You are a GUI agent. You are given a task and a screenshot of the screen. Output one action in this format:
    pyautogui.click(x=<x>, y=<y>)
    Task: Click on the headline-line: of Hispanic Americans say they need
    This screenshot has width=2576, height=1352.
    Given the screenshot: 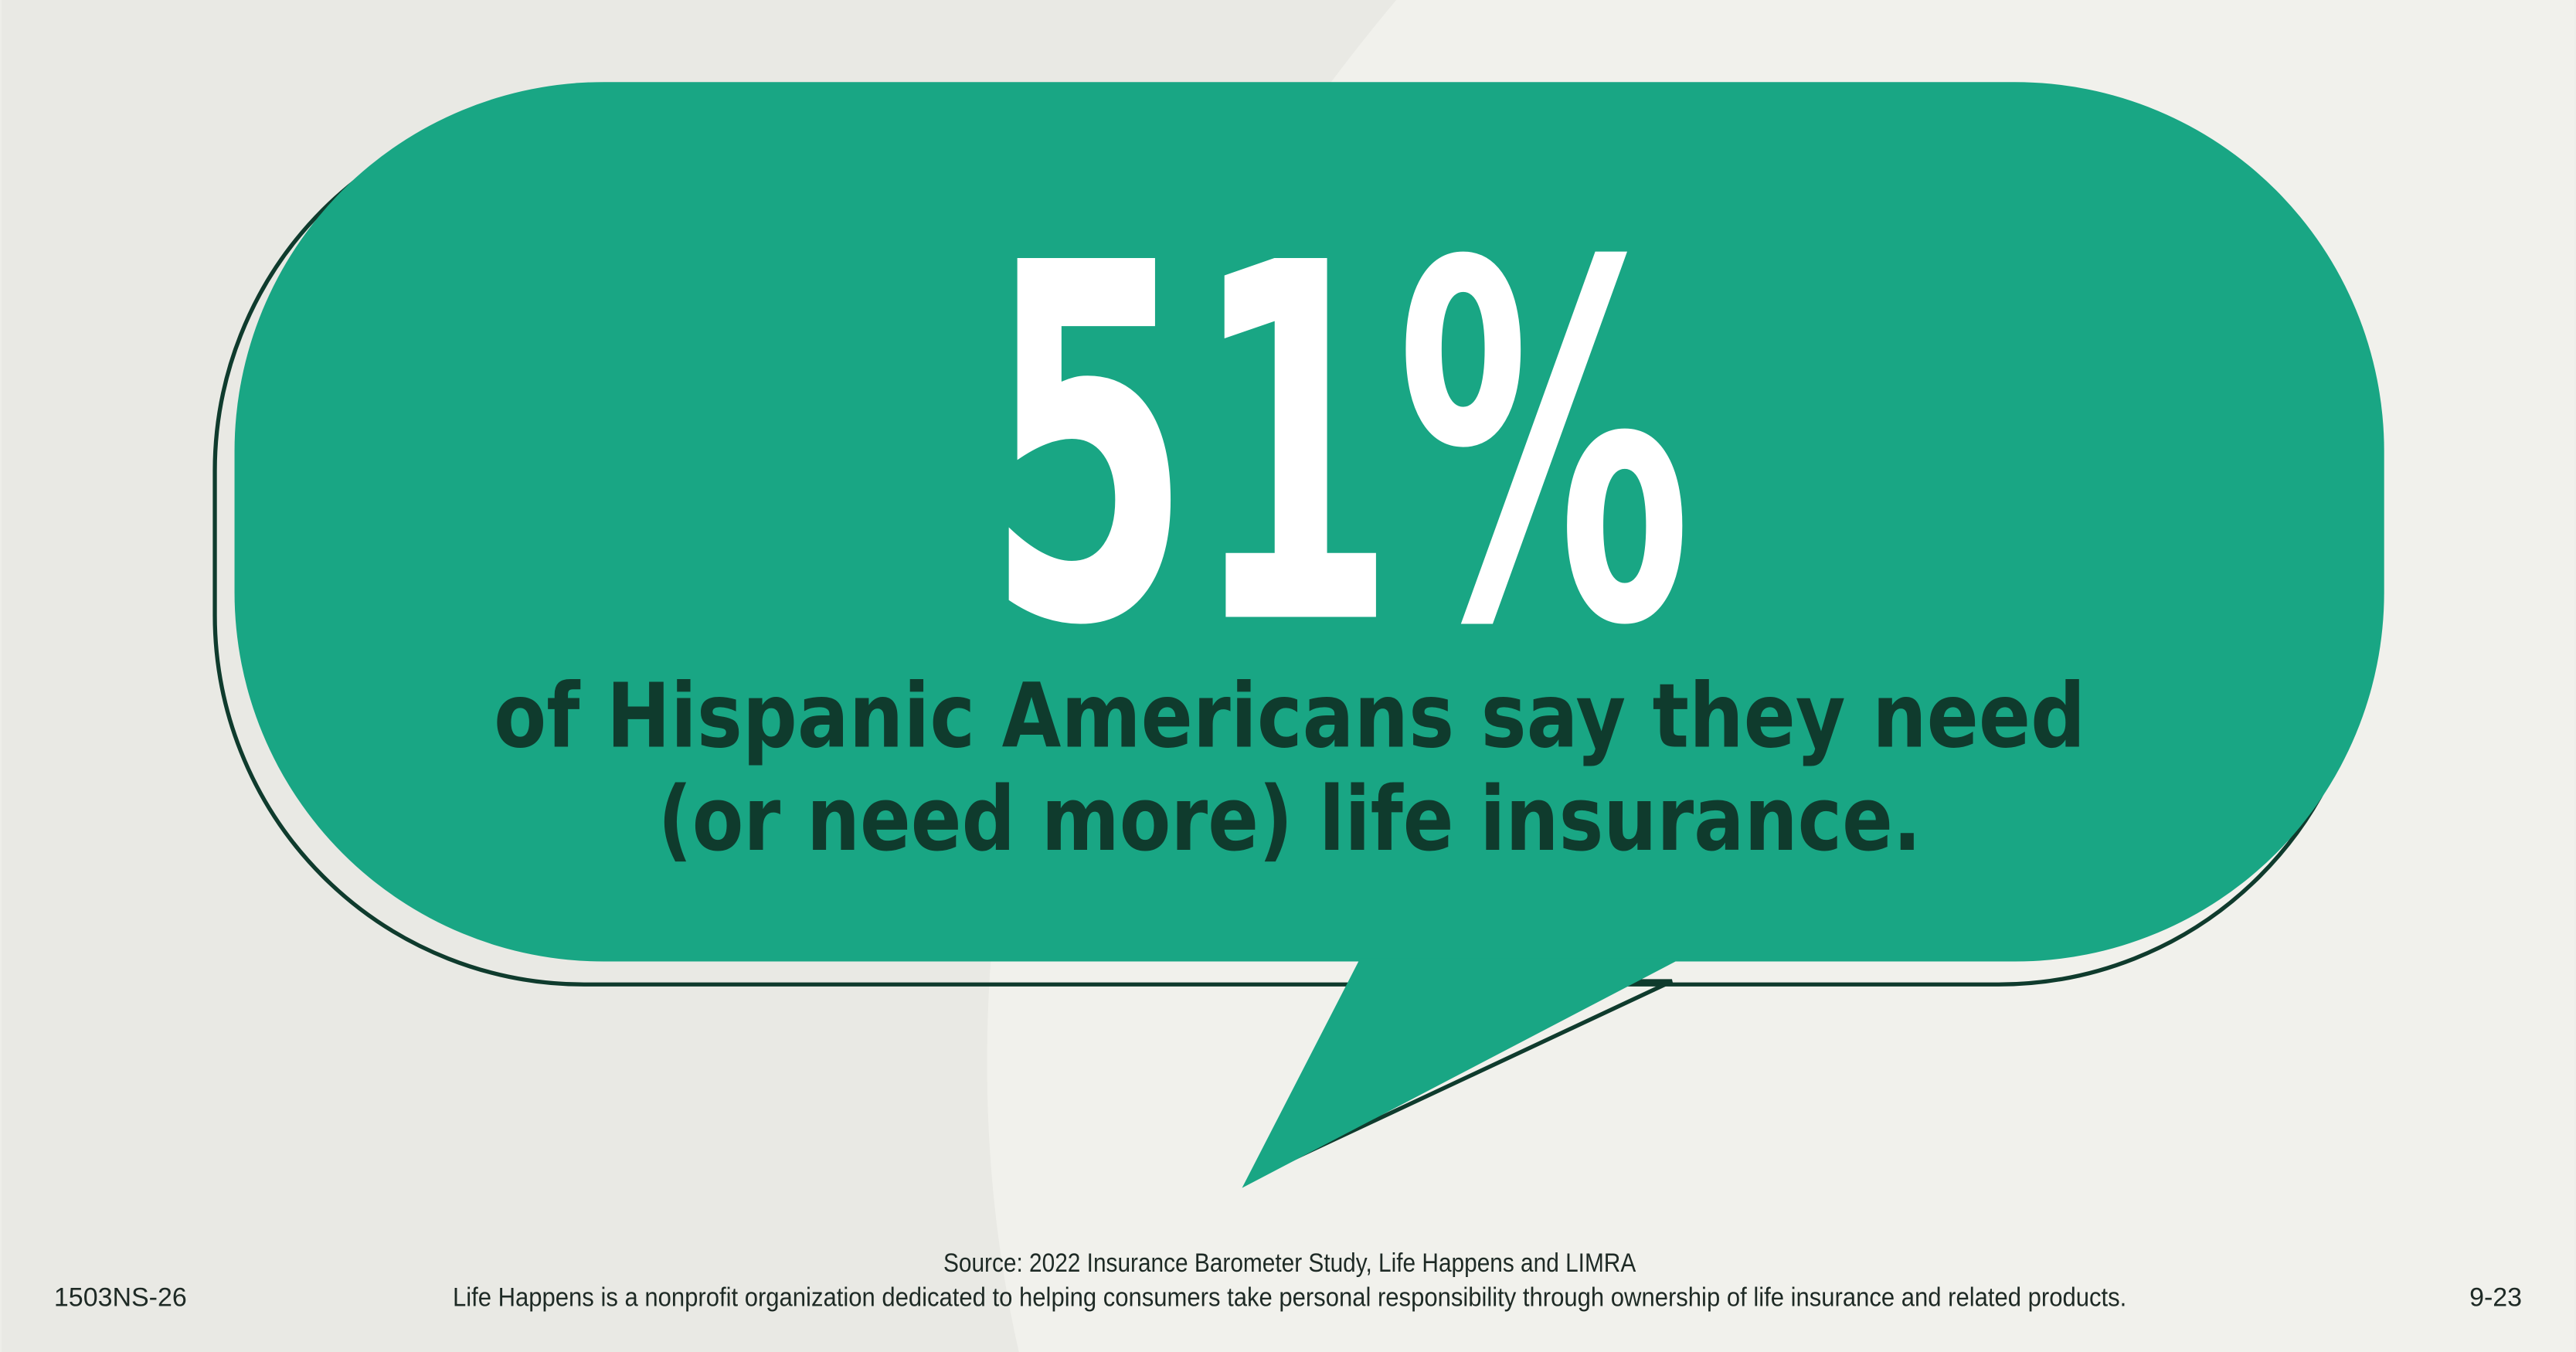 What is the action you would take?
    pyautogui.click(x=1289, y=716)
    